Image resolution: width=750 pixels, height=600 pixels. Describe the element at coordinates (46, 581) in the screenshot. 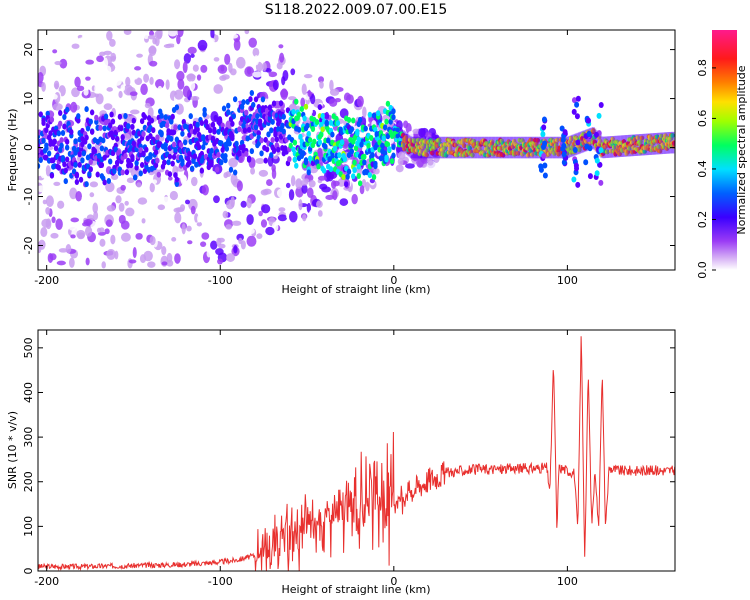

I see `x-tick-label: -200` at that location.